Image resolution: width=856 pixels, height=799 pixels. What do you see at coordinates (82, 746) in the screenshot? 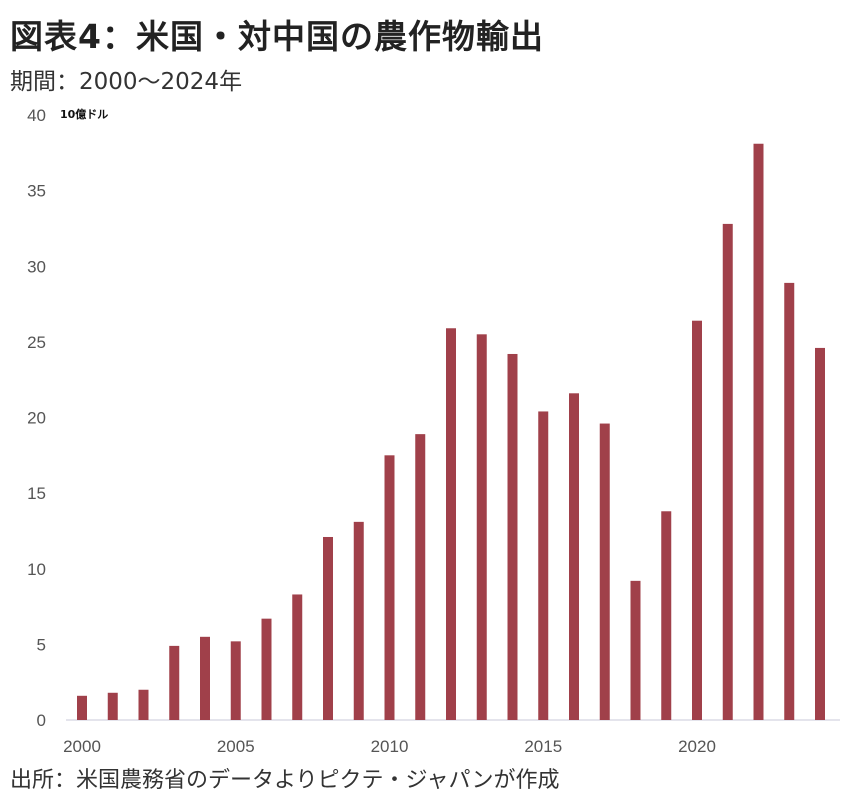
I see `x-tick-label: 2000` at bounding box center [82, 746].